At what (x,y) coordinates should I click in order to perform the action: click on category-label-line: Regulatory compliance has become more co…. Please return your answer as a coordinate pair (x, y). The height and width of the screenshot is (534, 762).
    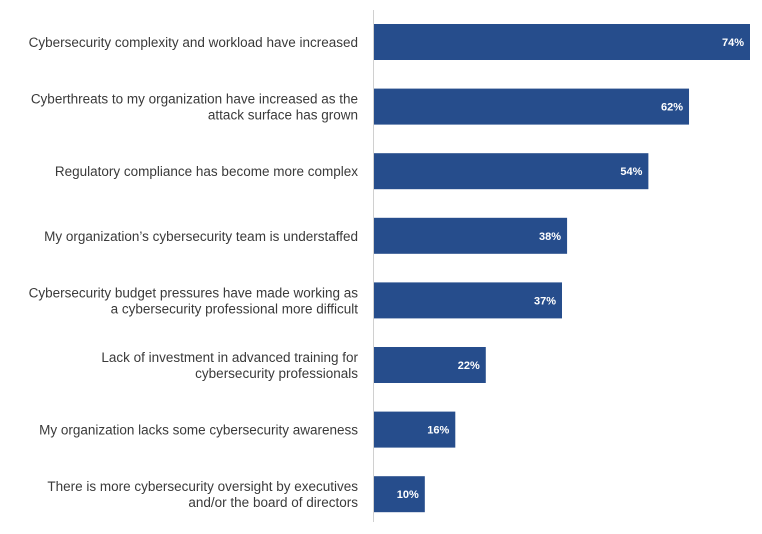
    Looking at the image, I should click on (206, 171).